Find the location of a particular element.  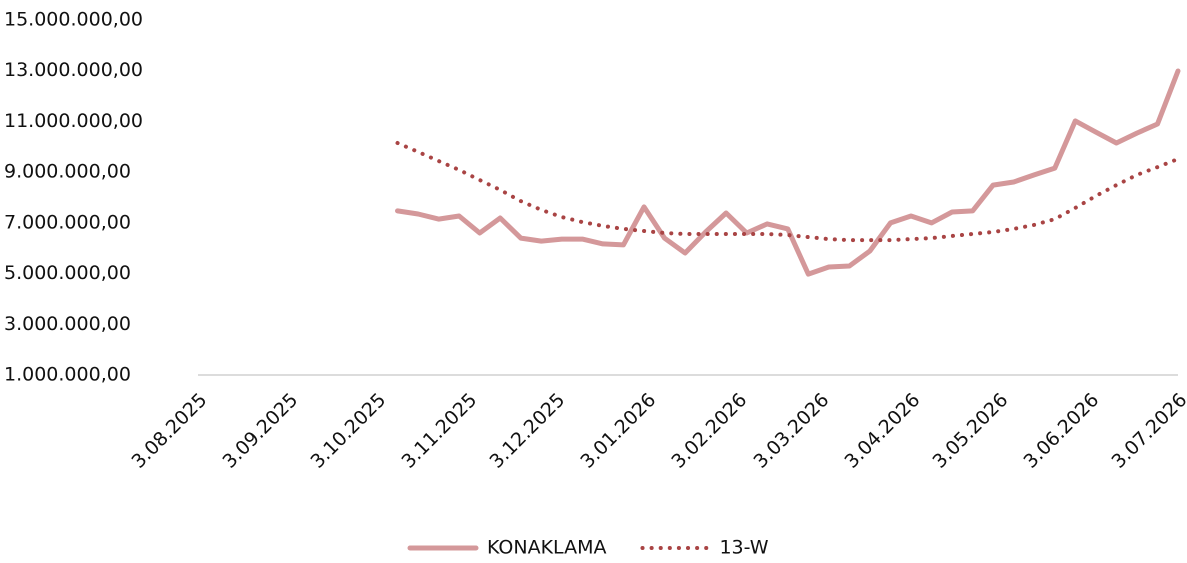

series-line is located at coordinates (787, 192).